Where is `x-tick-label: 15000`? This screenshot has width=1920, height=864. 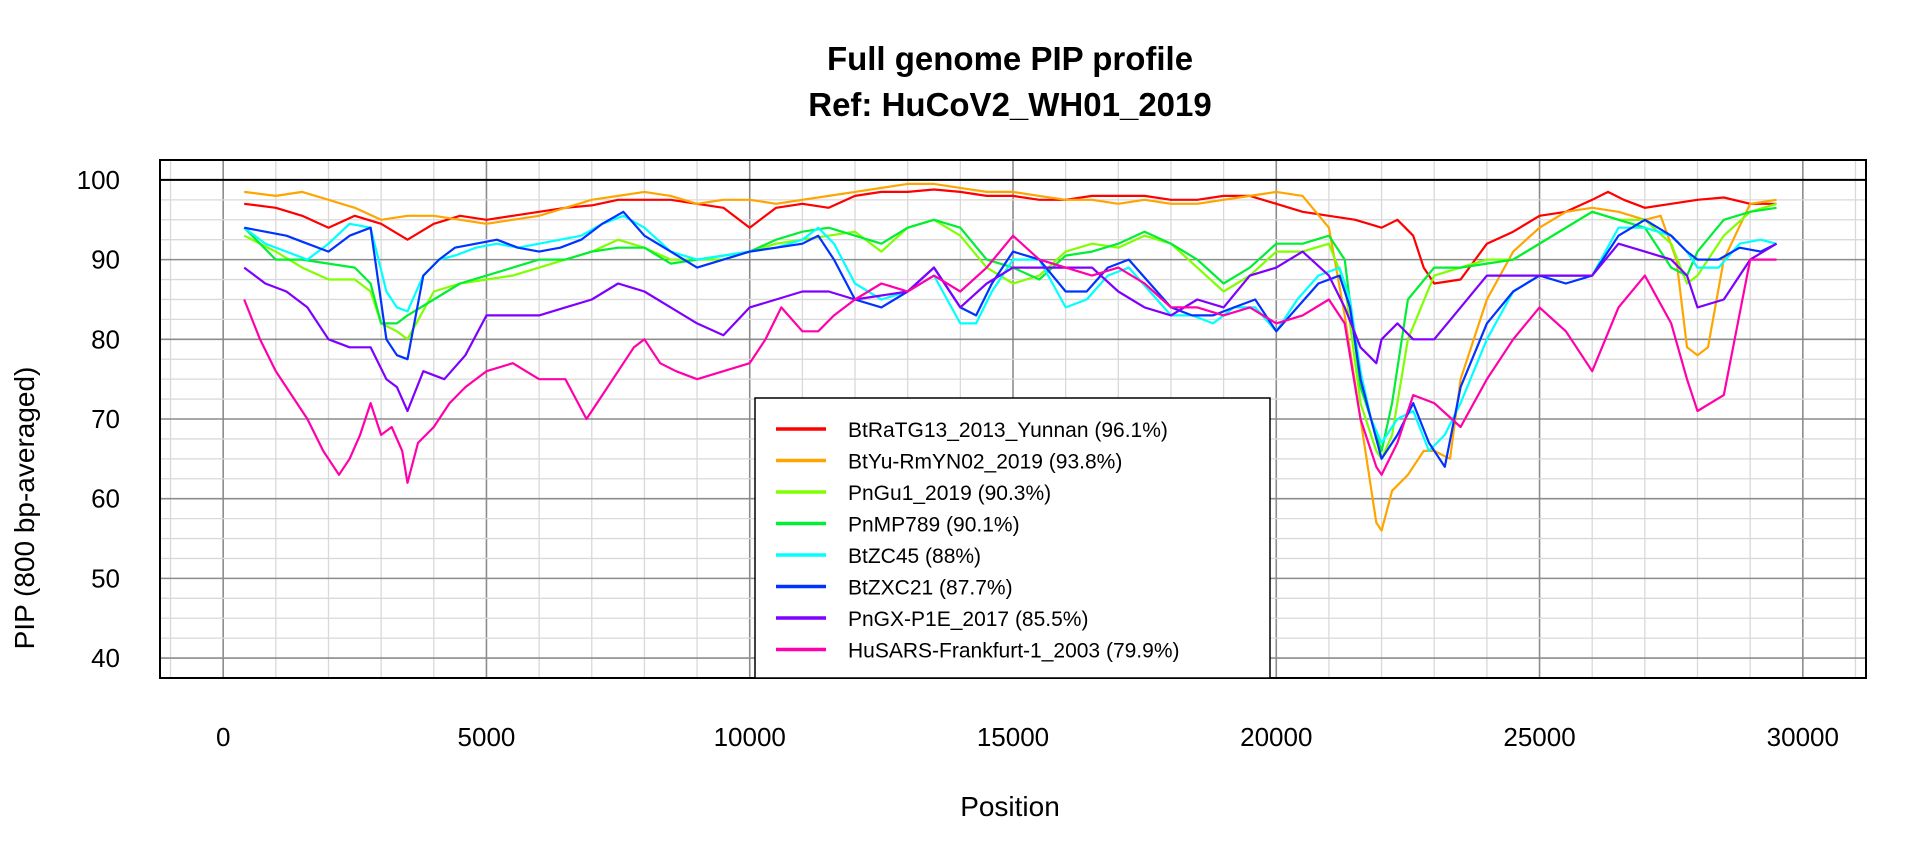 x-tick-label: 15000 is located at coordinates (1013, 737).